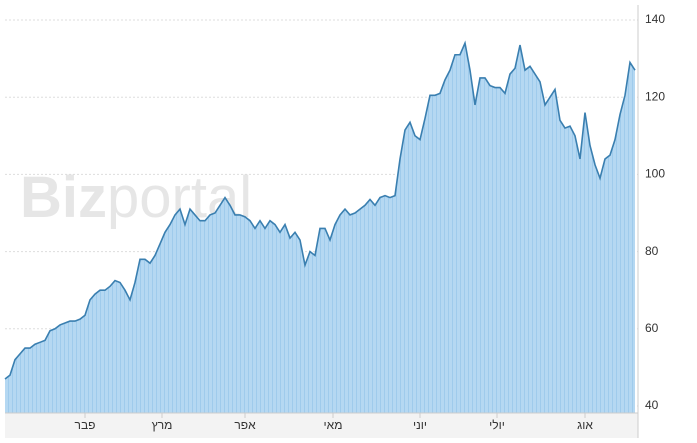 The image size is (697, 443). What do you see at coordinates (162, 425) in the screenshot?
I see `x-tick-label: מרץ` at bounding box center [162, 425].